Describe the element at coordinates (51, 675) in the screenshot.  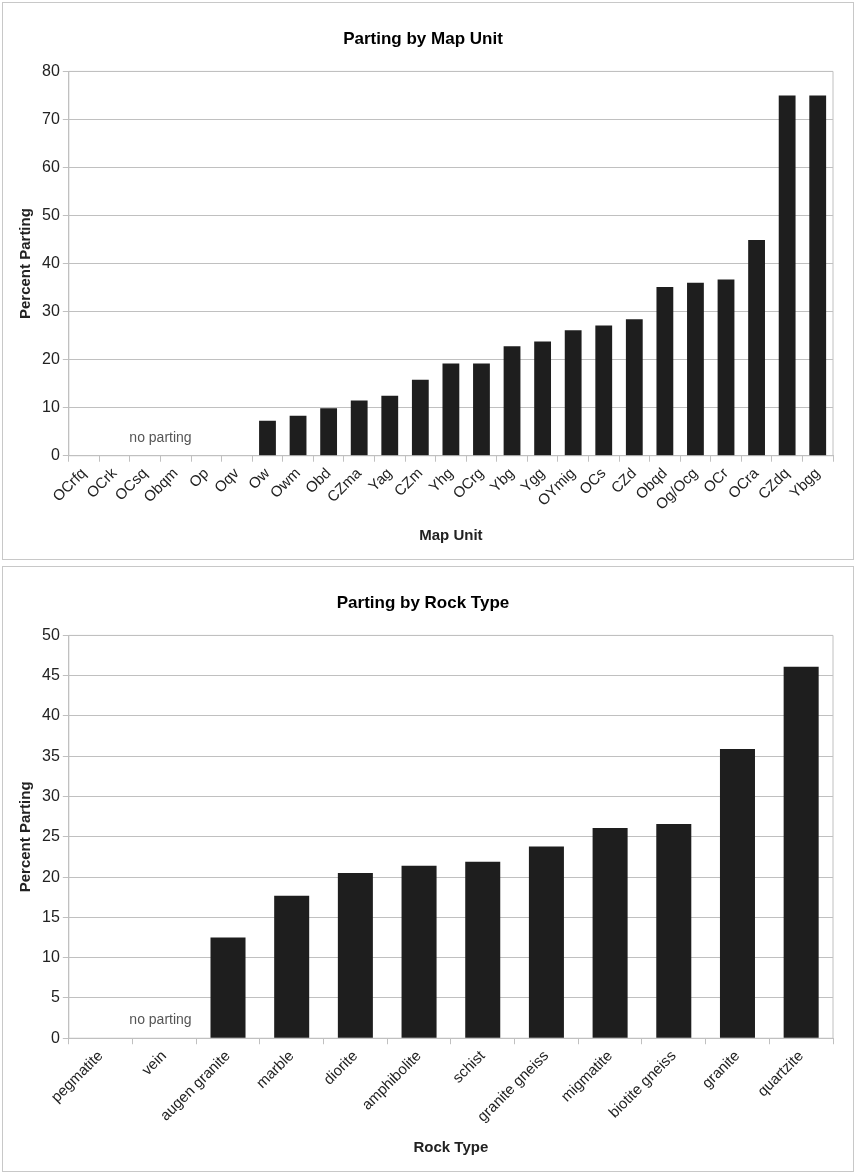
I see `y-tick-label: 45` at that location.